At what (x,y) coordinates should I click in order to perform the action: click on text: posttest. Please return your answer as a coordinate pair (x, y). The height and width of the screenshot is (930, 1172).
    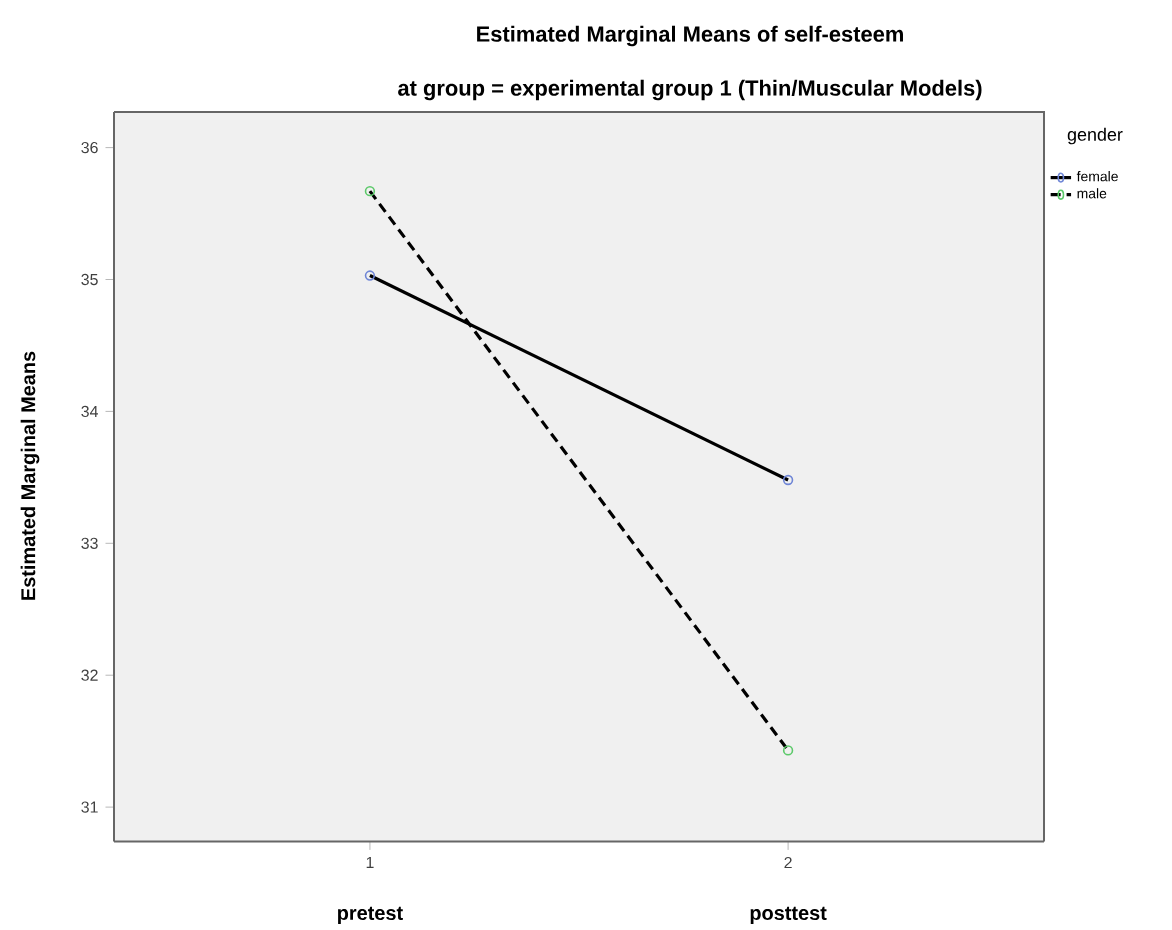
    Looking at the image, I should click on (788, 915).